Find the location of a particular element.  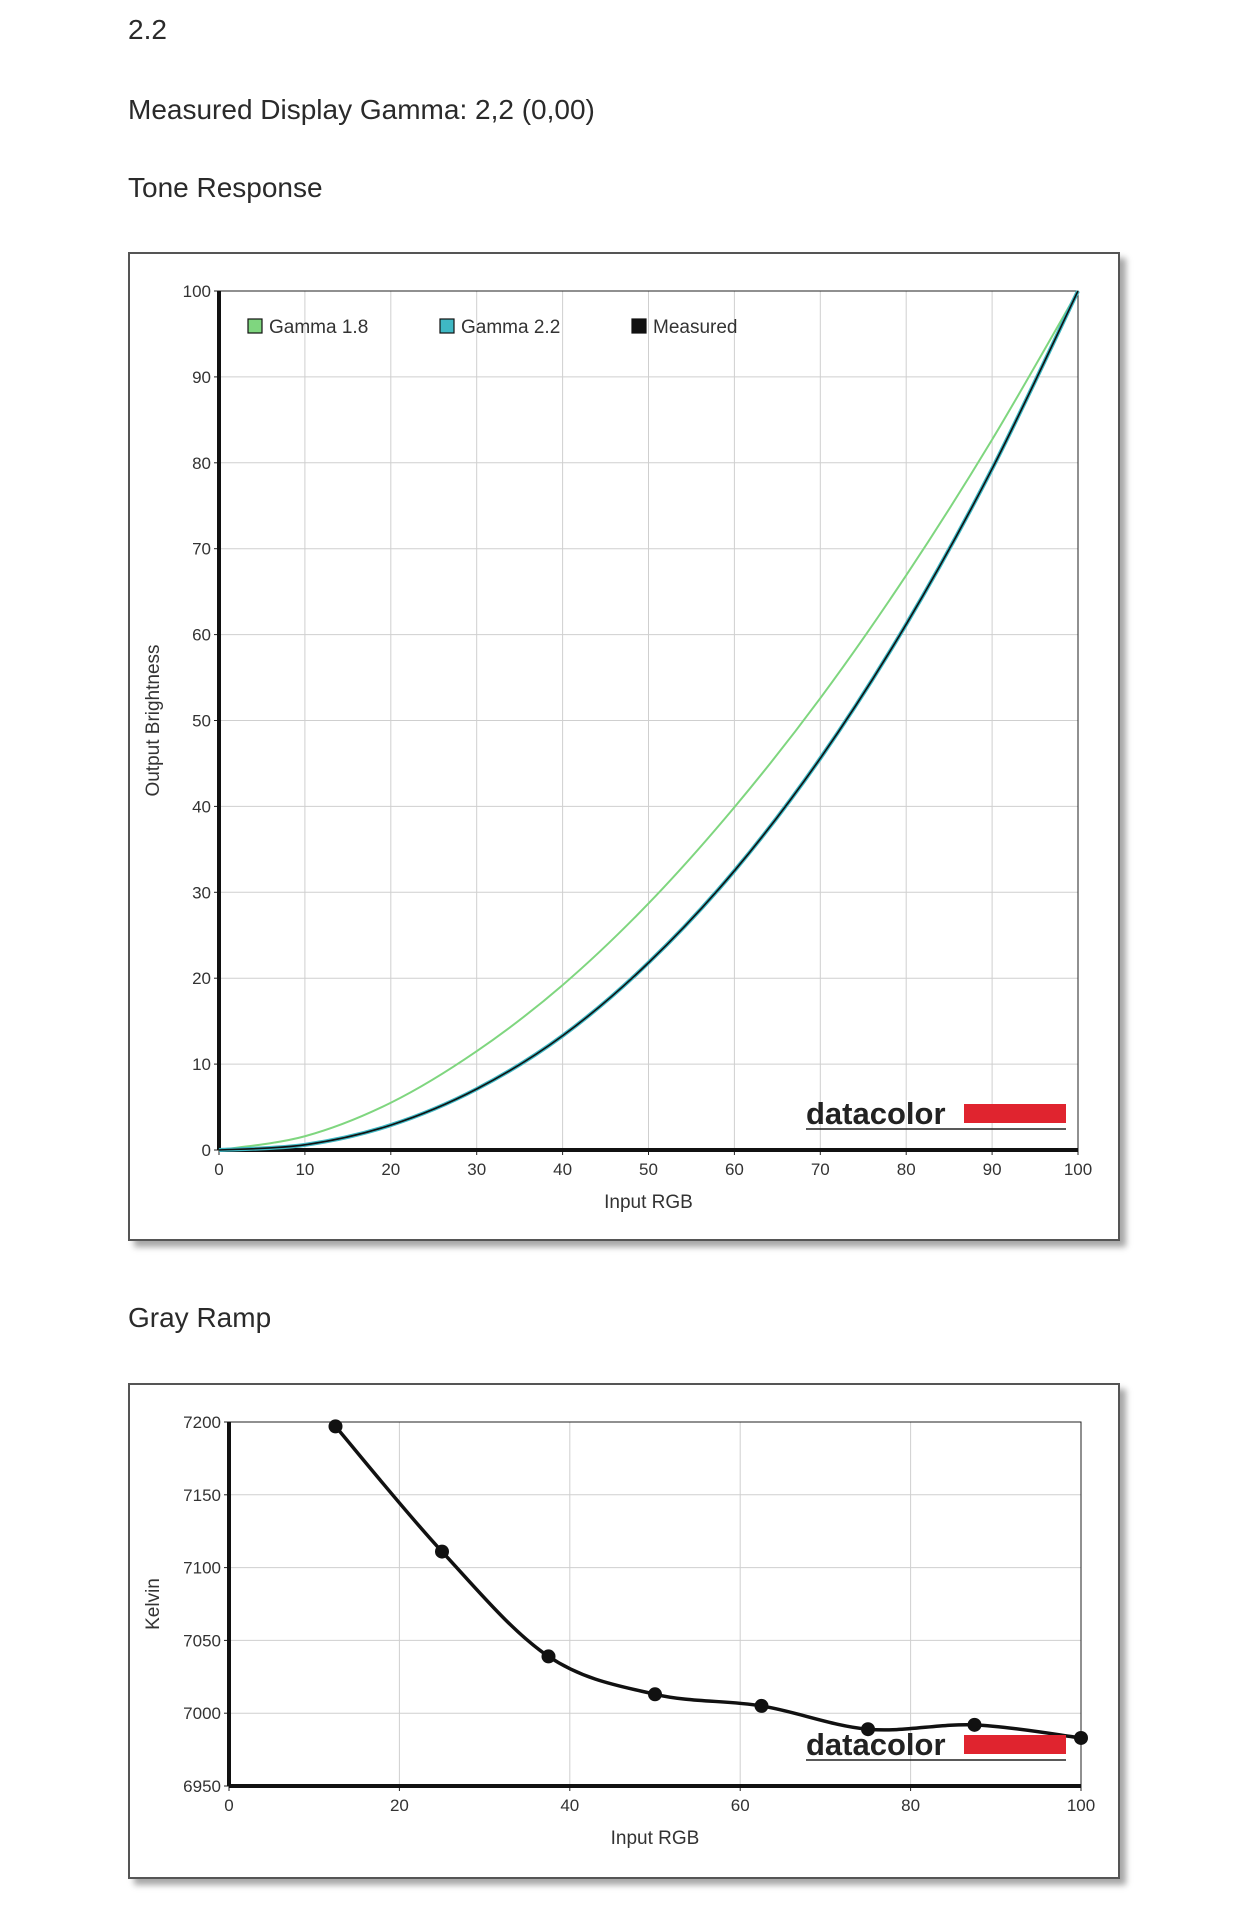

y-tick-label: 7000 is located at coordinates (202, 1713).